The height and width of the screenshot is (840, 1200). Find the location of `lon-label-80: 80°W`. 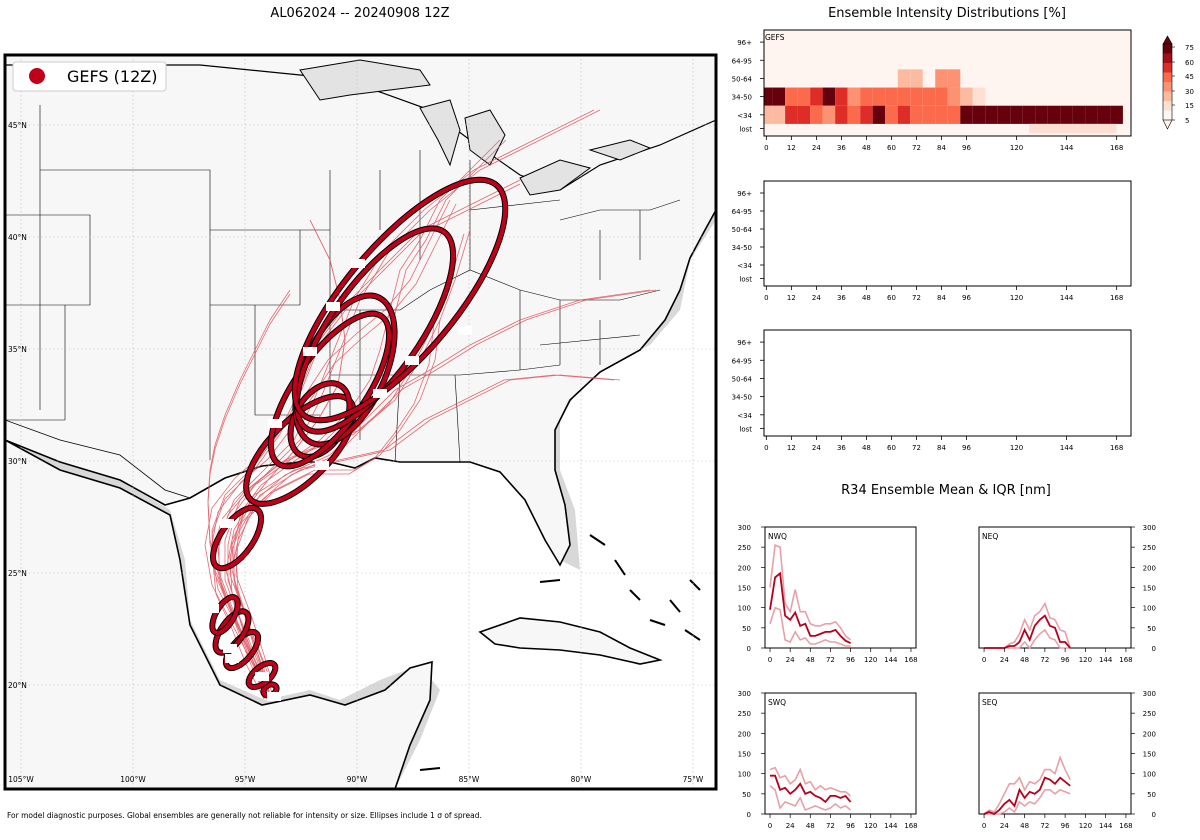

lon-label-80: 80°W is located at coordinates (581, 779).